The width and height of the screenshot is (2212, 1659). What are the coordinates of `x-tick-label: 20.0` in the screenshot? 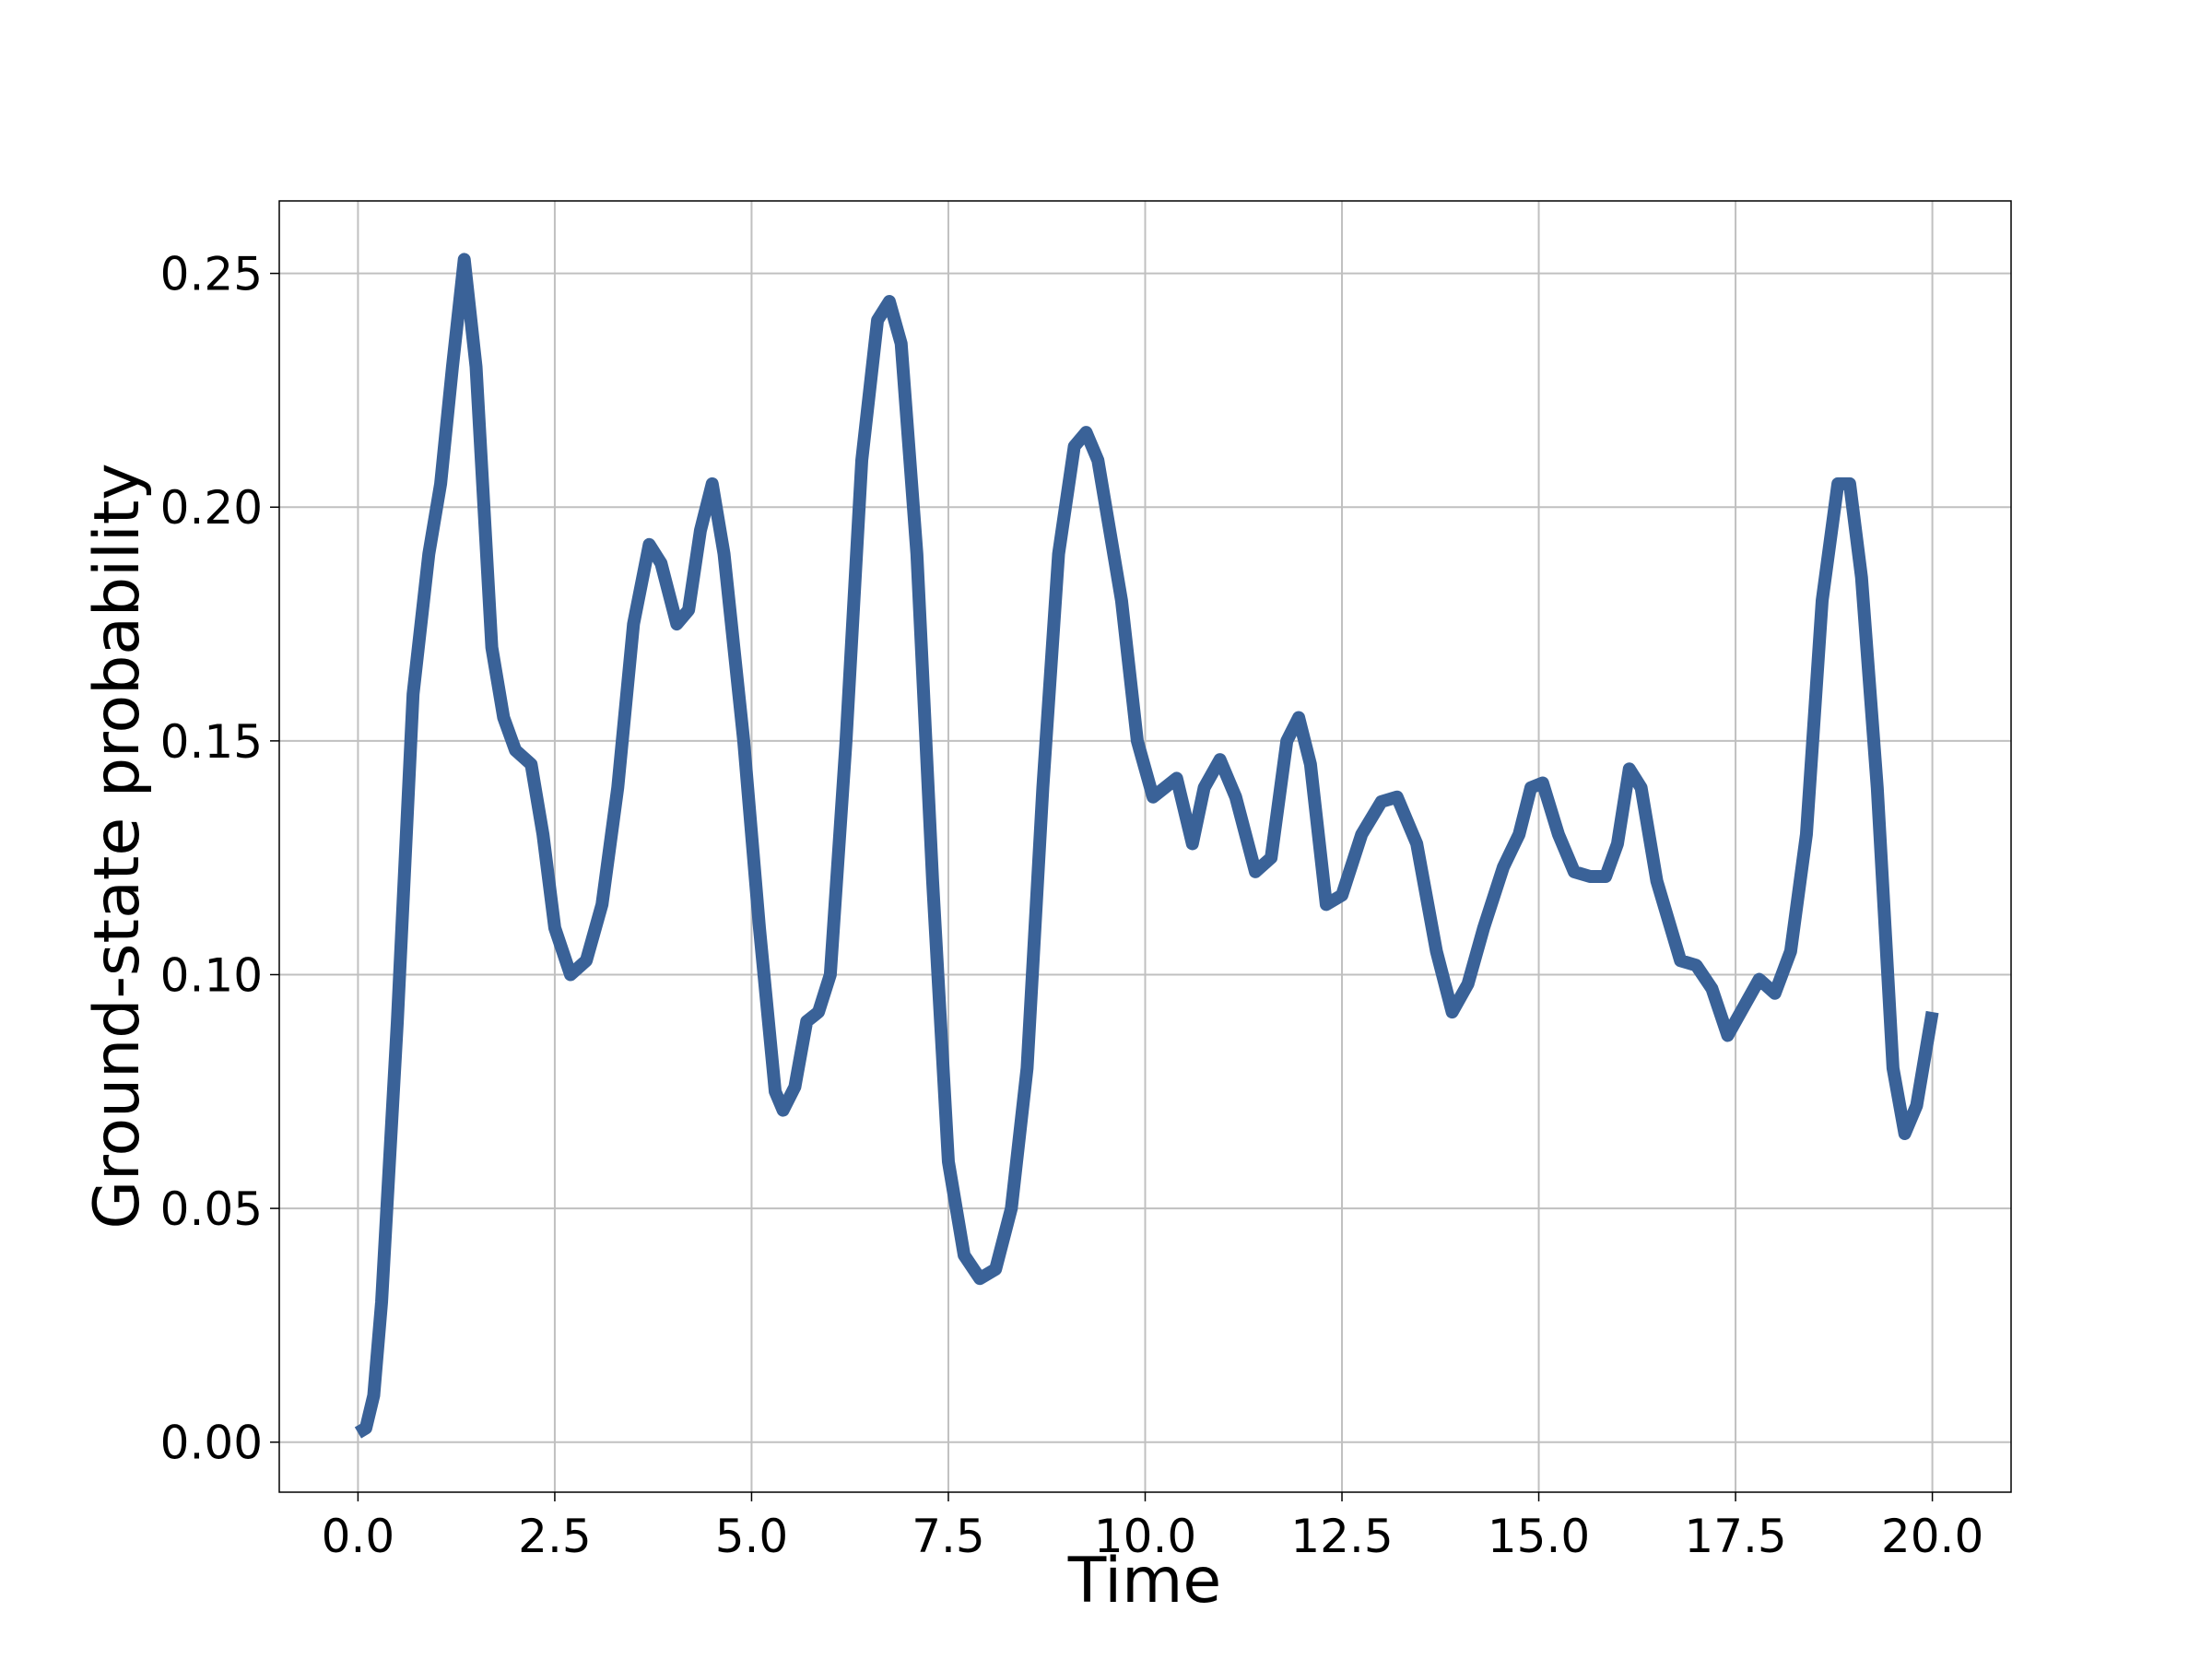 It's located at (1932, 1536).